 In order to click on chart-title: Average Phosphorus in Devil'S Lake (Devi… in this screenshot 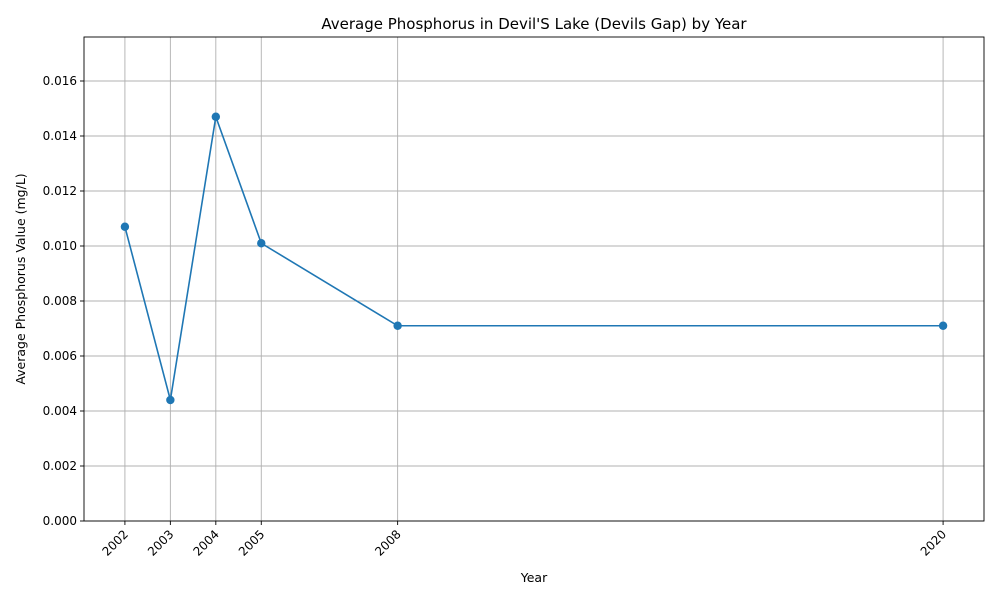, I will do `click(534, 24)`.